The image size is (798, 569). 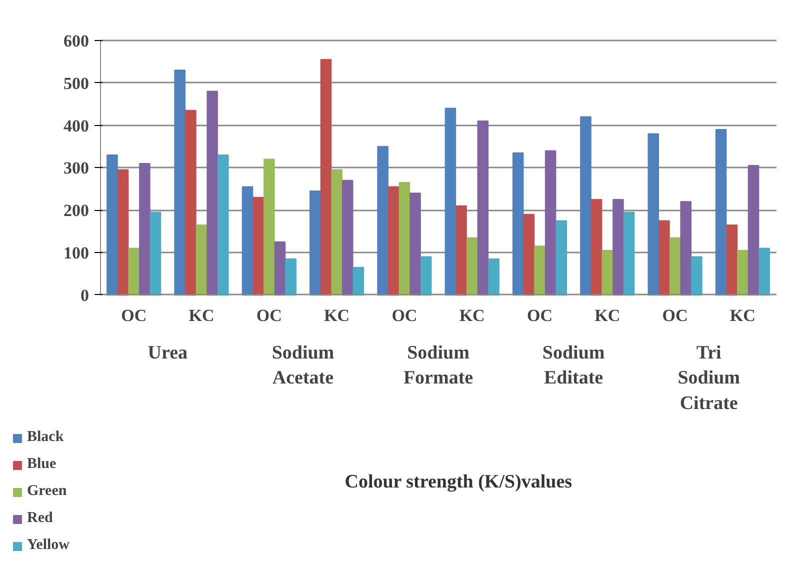 What do you see at coordinates (40, 518) in the screenshot?
I see `legend-label: Red` at bounding box center [40, 518].